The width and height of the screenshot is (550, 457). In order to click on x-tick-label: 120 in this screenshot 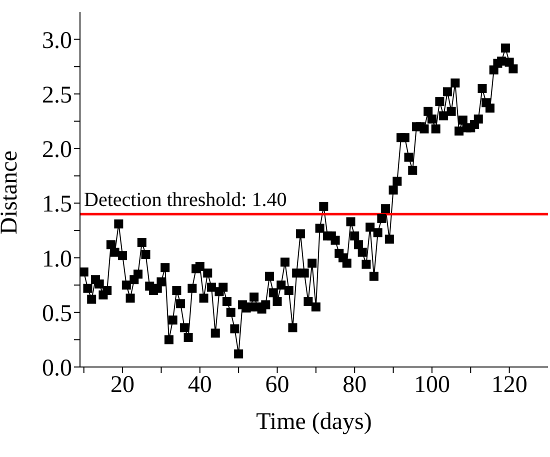, I will do `click(509, 385)`.